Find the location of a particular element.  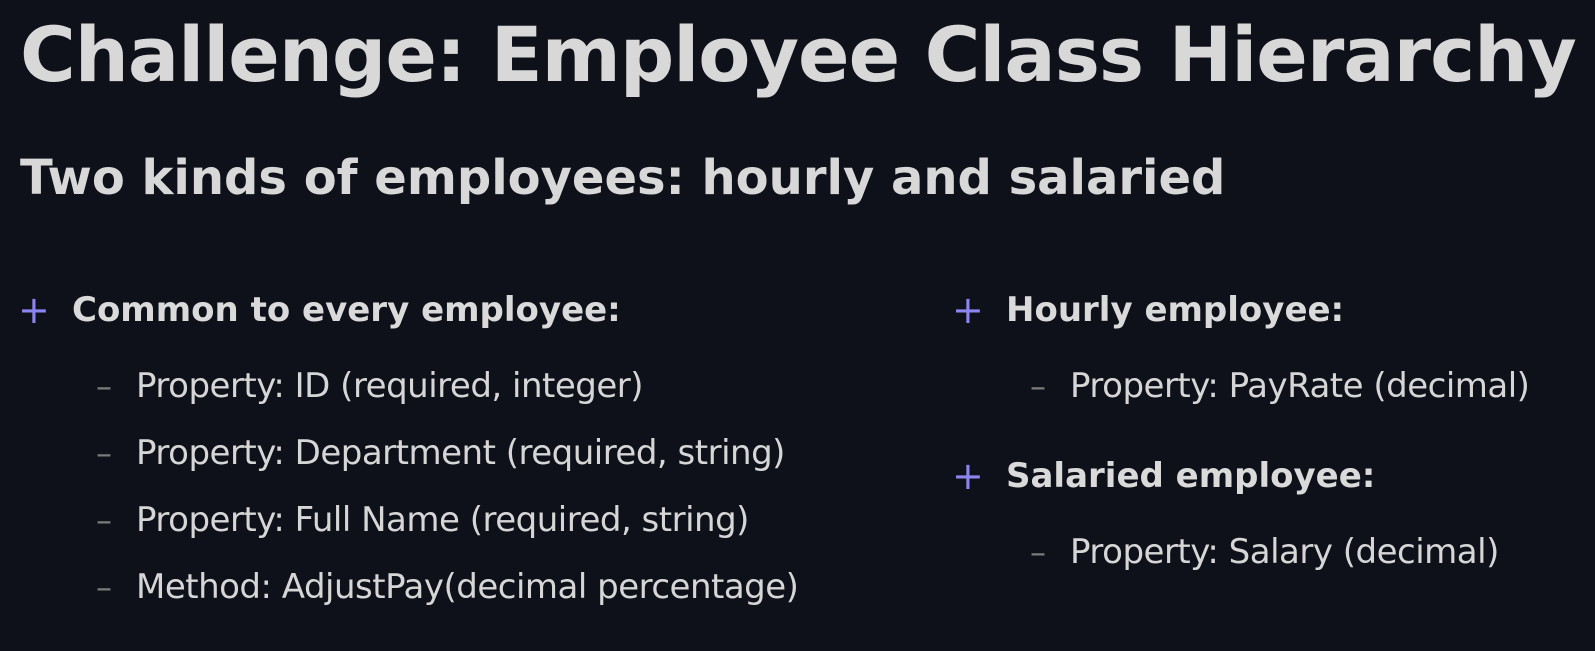

salaried-employee-list: – Property: Salary (decimal) is located at coordinates (1240, 551).